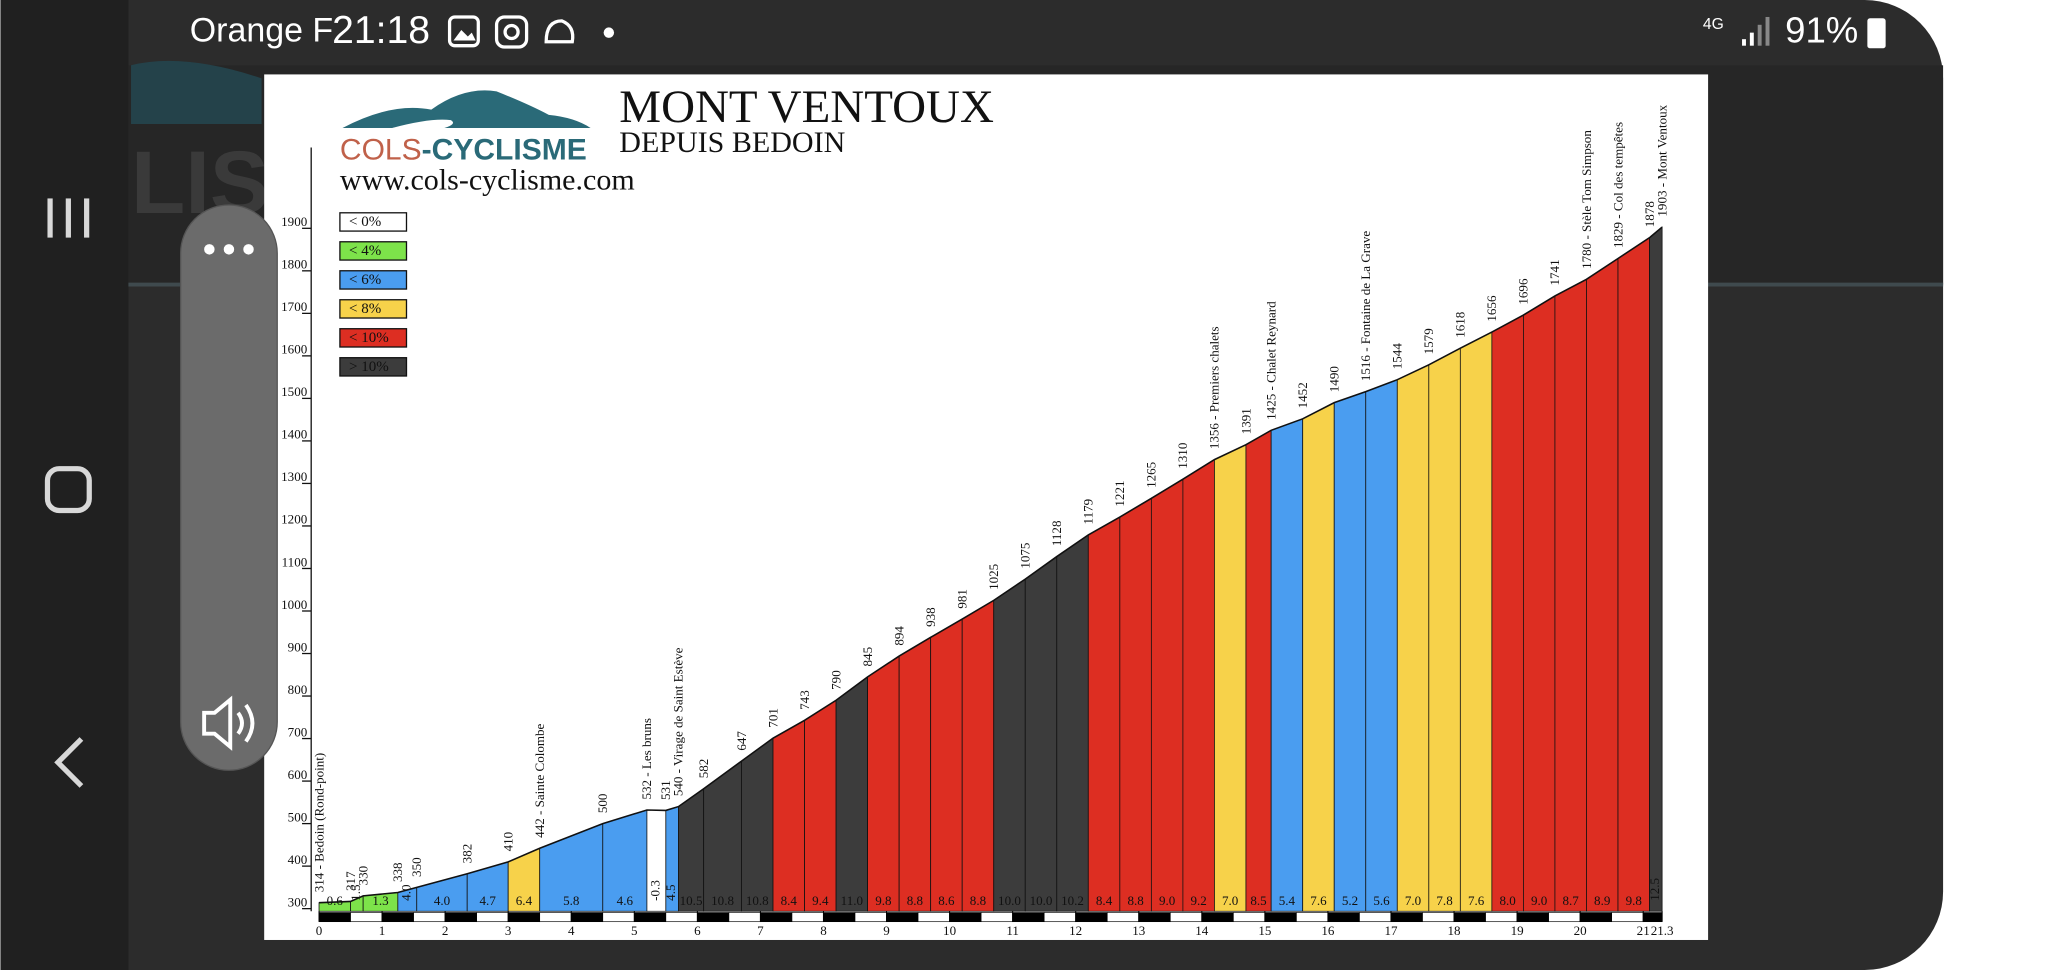 This screenshot has height=970, width=2048. What do you see at coordinates (915, 900) in the screenshot?
I see `gradient-label: 8.8` at bounding box center [915, 900].